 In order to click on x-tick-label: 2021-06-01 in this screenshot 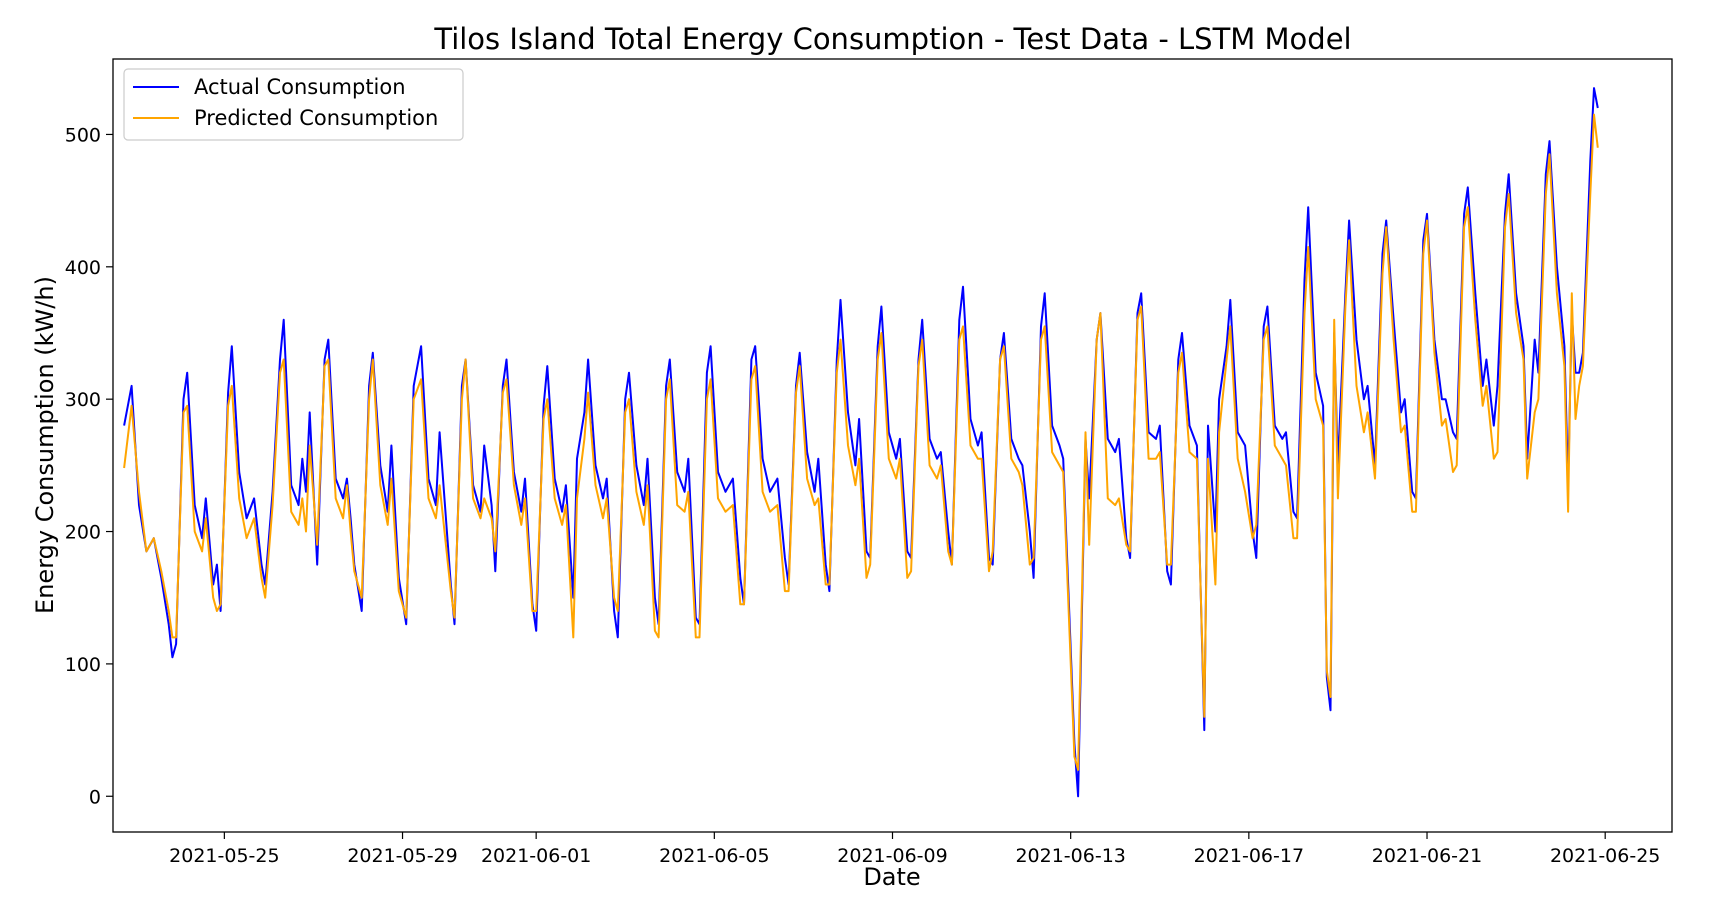, I will do `click(536, 856)`.